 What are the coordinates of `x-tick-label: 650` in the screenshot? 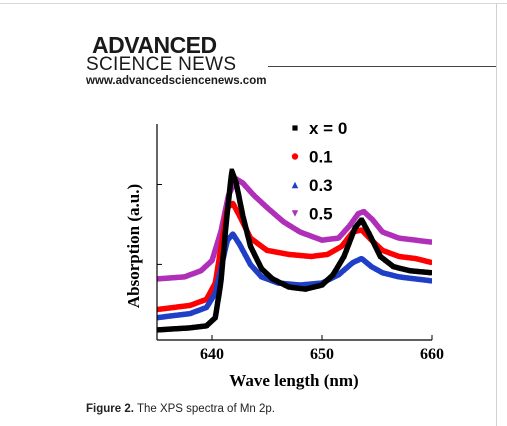 It's located at (322, 354).